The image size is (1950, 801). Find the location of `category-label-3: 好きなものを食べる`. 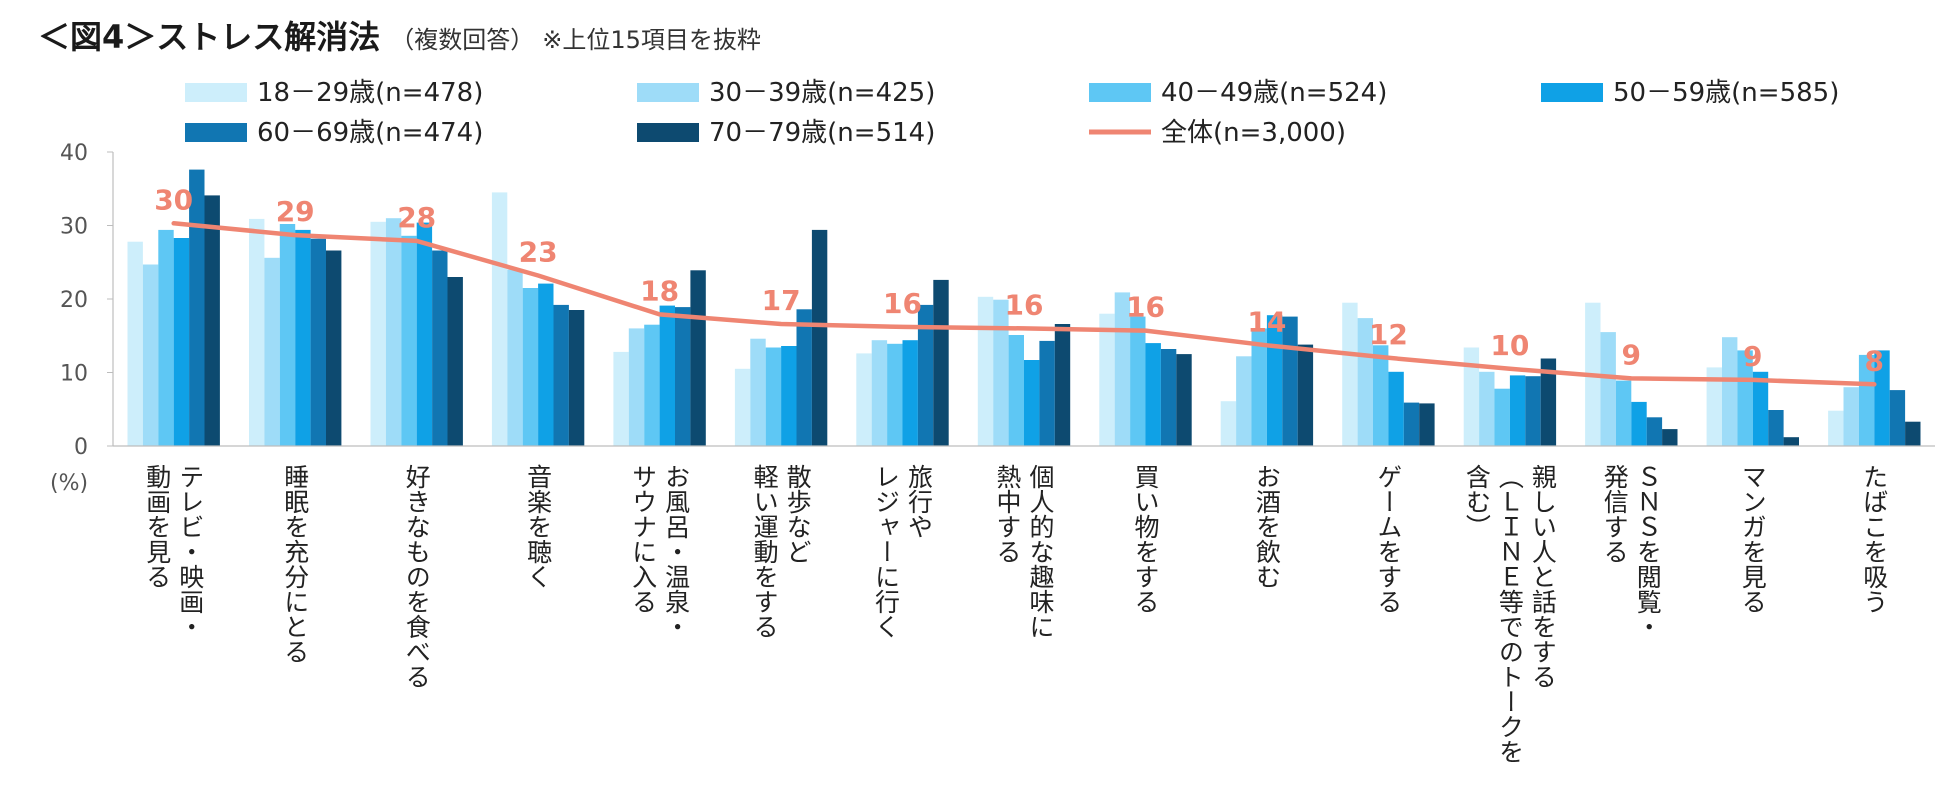

category-label-3: 好きなものを食べる is located at coordinates (416, 576).